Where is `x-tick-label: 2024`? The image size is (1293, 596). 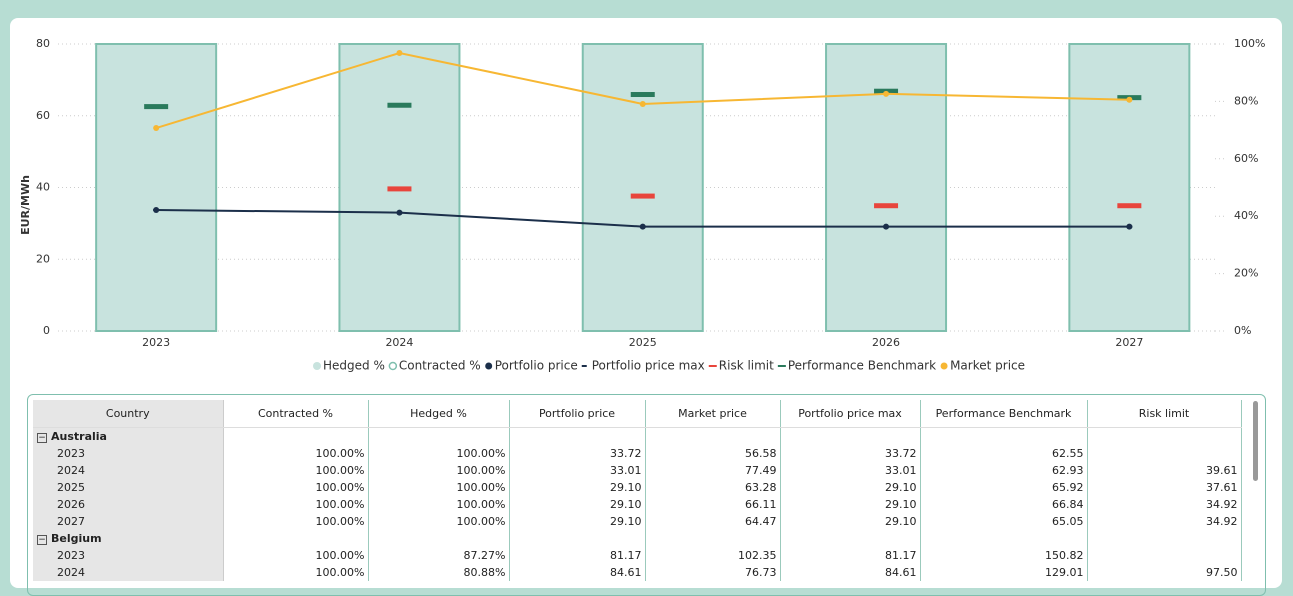 x-tick-label: 2024 is located at coordinates (399, 342).